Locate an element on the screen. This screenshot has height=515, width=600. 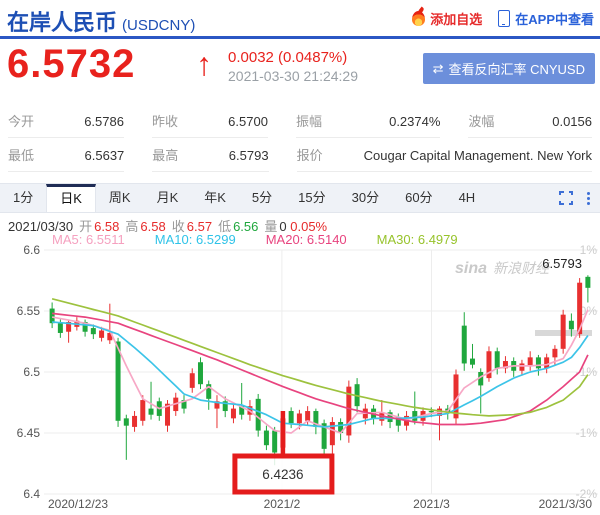
ohlc-value: 6.56 is located at coordinates (246, 226).